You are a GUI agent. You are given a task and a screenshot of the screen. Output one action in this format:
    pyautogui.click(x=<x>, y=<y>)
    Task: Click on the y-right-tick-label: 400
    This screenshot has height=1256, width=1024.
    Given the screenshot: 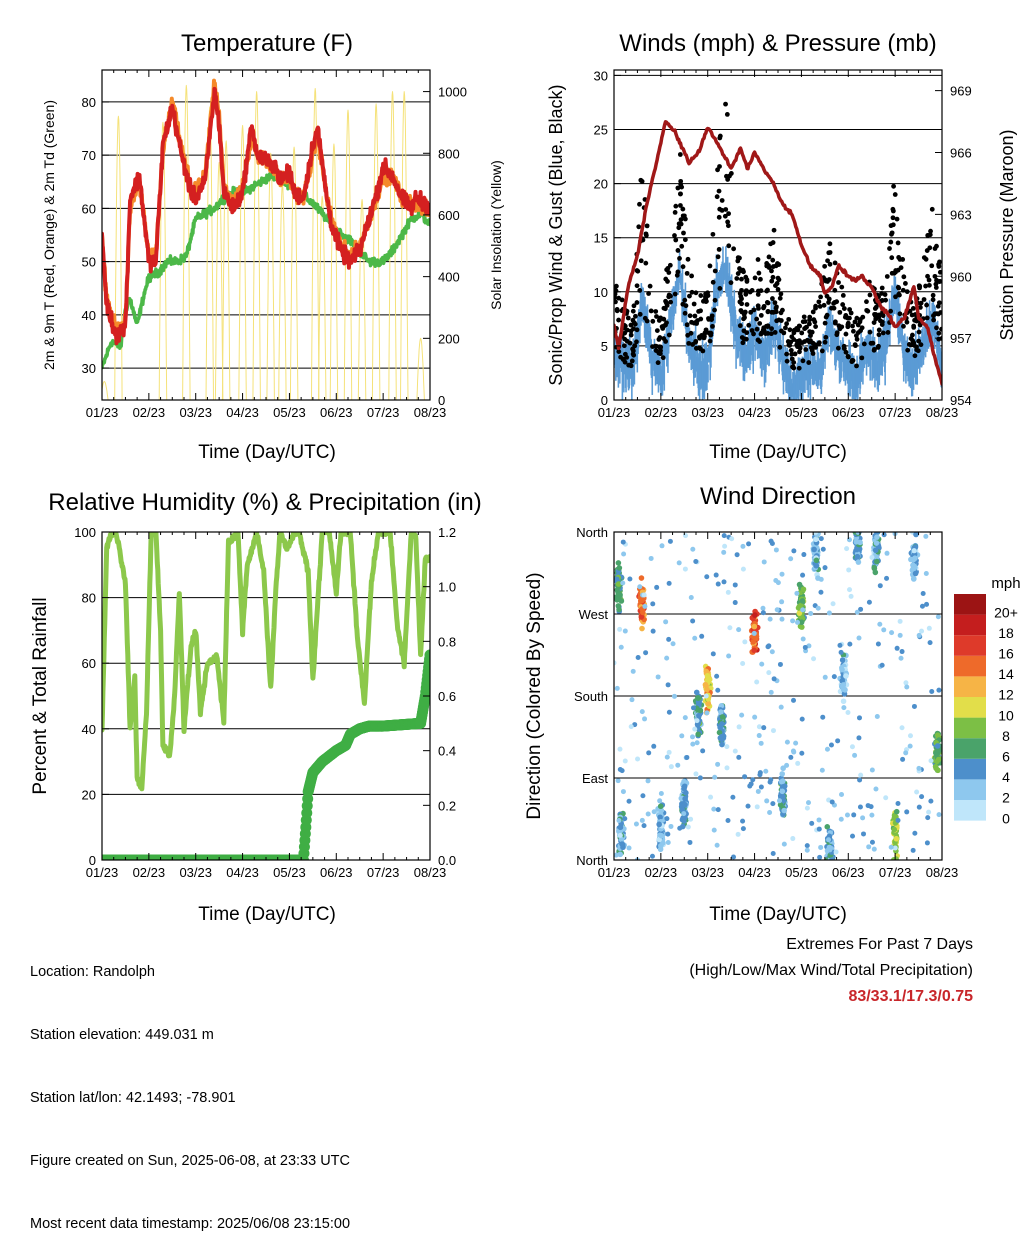 What is the action you would take?
    pyautogui.click(x=449, y=277)
    